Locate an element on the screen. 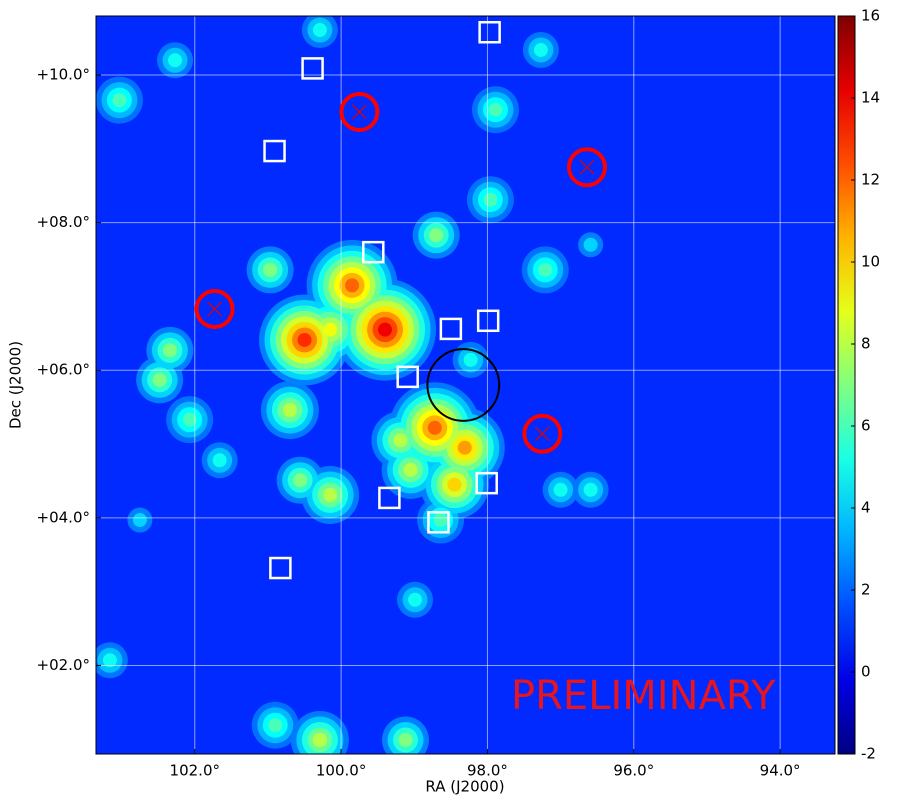 This screenshot has height=805, width=897. y-tick-label: +08.0° is located at coordinates (63, 222).